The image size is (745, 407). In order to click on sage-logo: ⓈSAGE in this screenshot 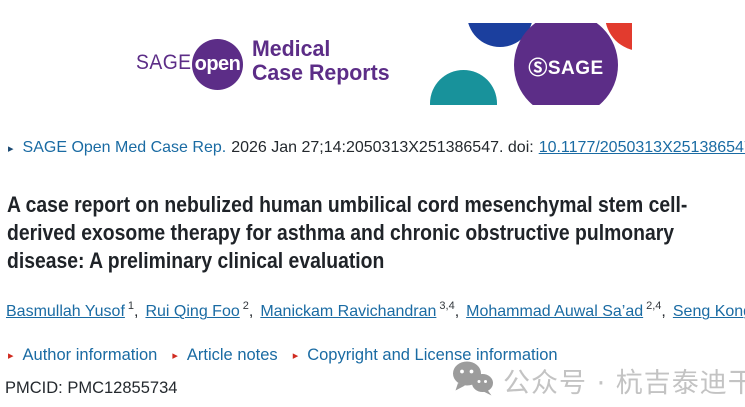, I will do `click(566, 66)`.